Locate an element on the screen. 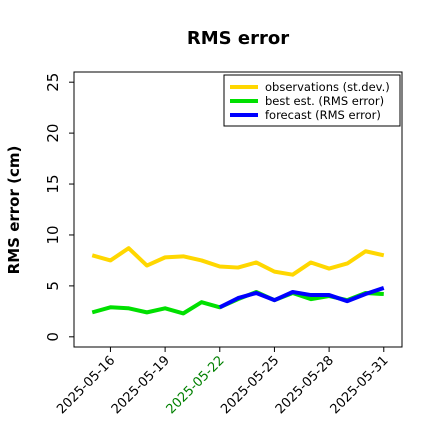  legend-label: best est. (RMS error) is located at coordinates (324, 101).